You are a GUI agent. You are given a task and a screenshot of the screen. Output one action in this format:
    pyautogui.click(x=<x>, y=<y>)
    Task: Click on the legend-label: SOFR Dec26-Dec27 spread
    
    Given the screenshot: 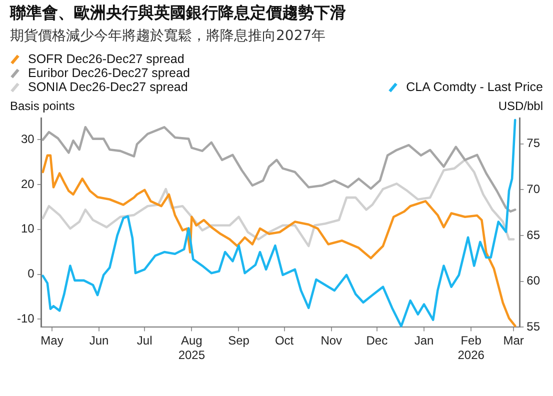 What is the action you would take?
    pyautogui.click(x=106, y=59)
    